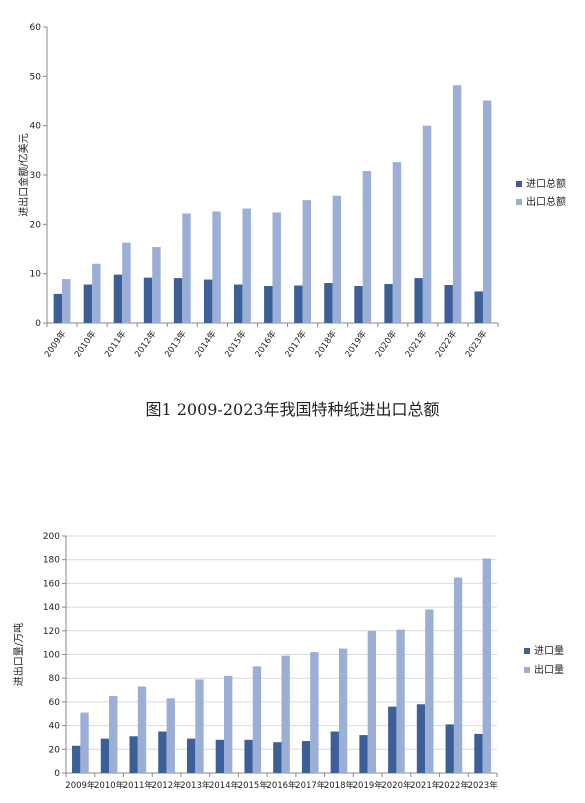 This screenshot has width=585, height=803. Describe the element at coordinates (549, 651) in the screenshot. I see `chart2-legend-label: 进口量` at that location.